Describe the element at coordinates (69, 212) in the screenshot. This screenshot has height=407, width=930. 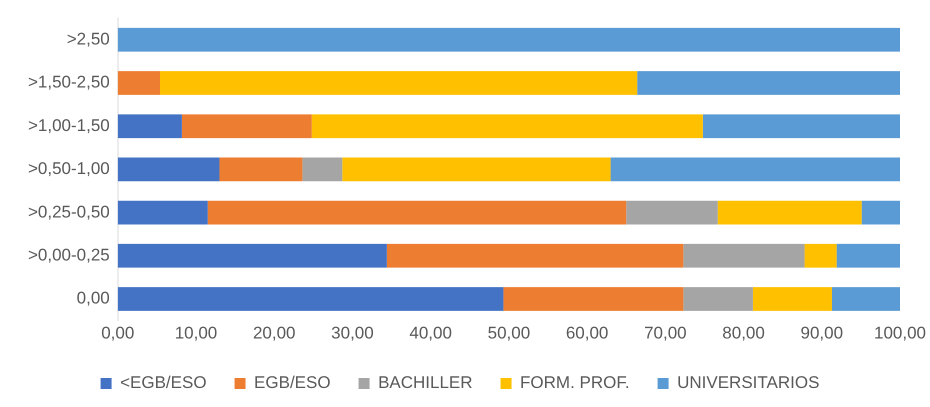
I see `y-tick-label: >0,25-0,50` at that location.